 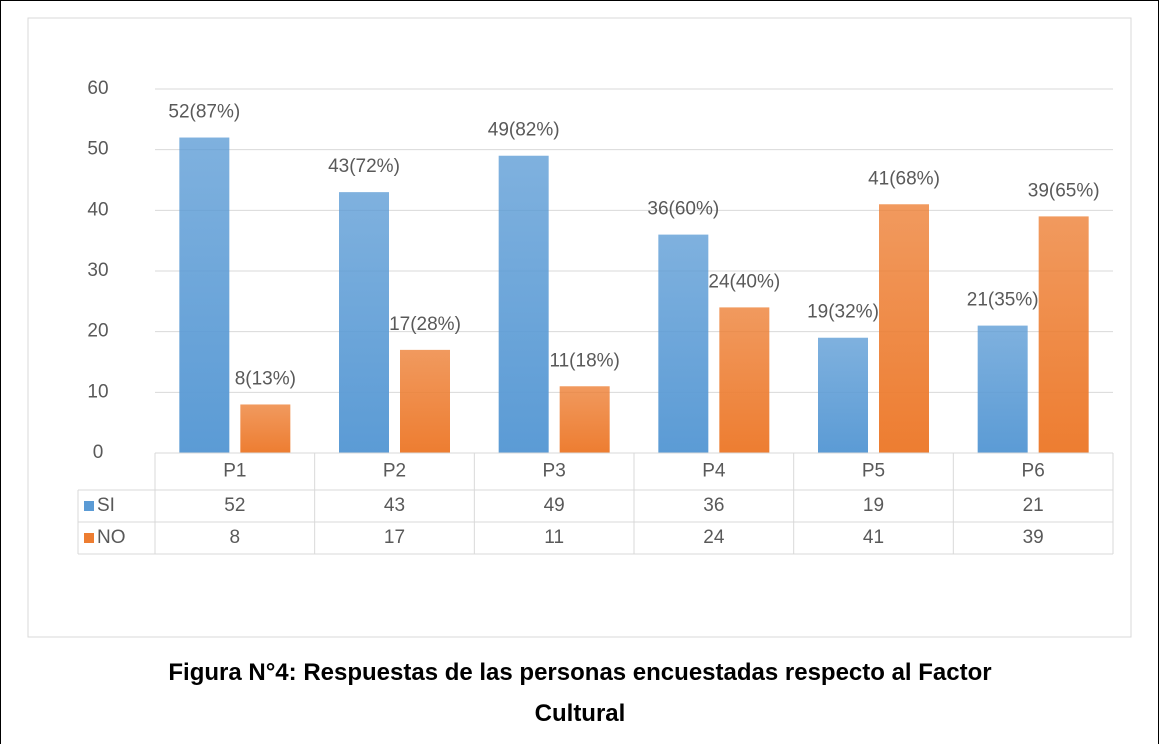 What do you see at coordinates (744, 281) in the screenshot?
I see `data-label: 24(40%)` at bounding box center [744, 281].